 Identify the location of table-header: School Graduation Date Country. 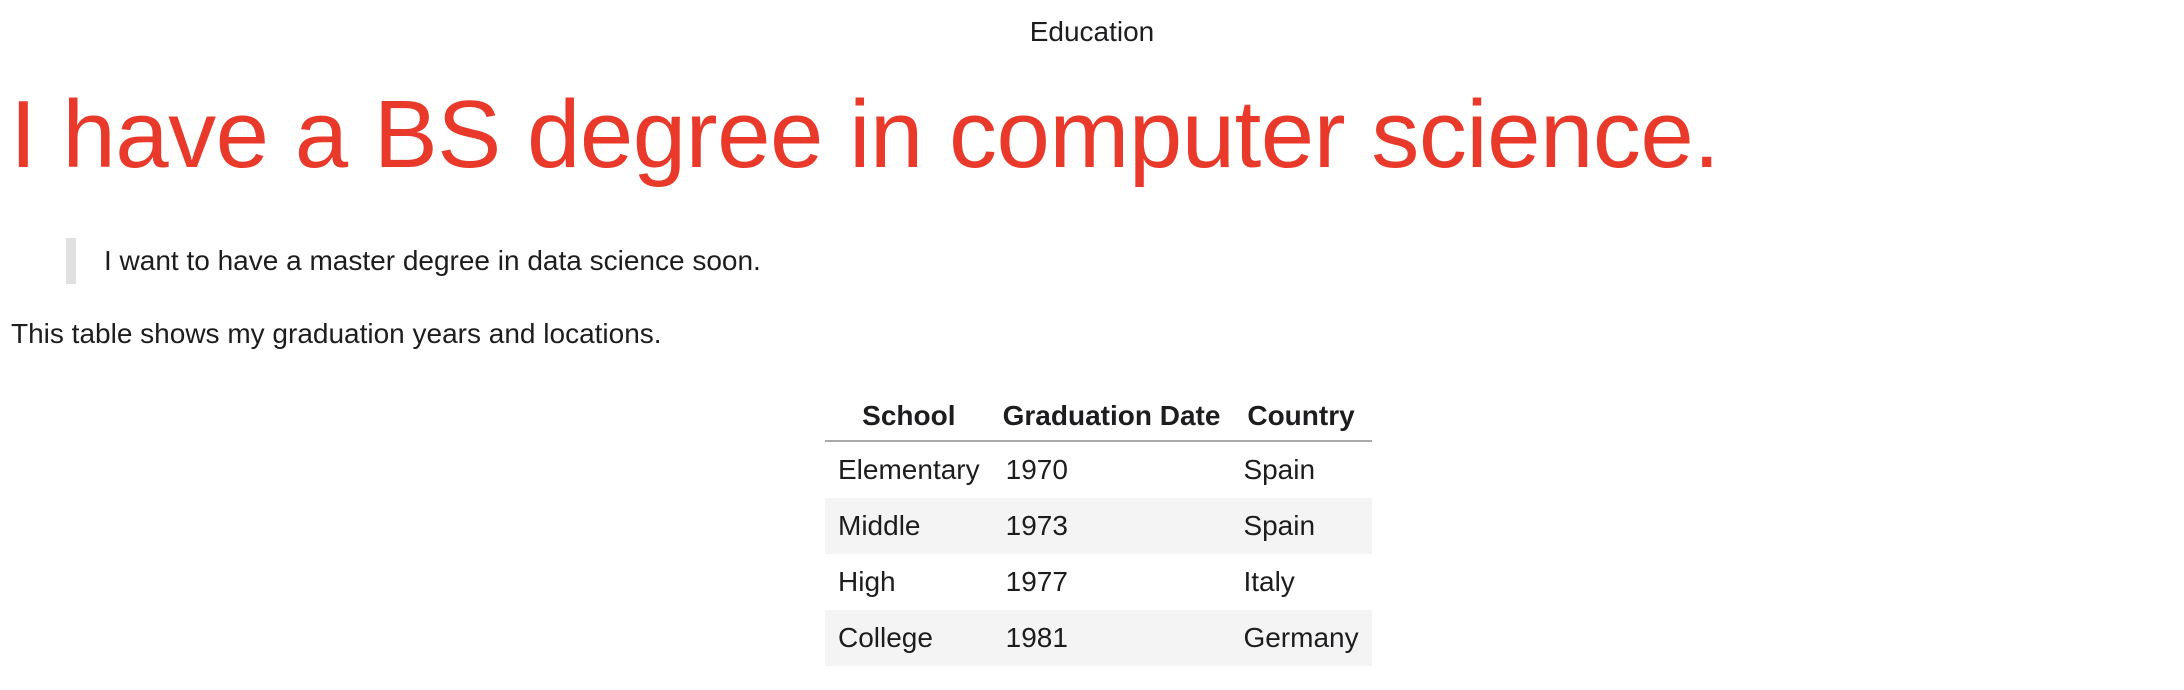
(1098, 417).